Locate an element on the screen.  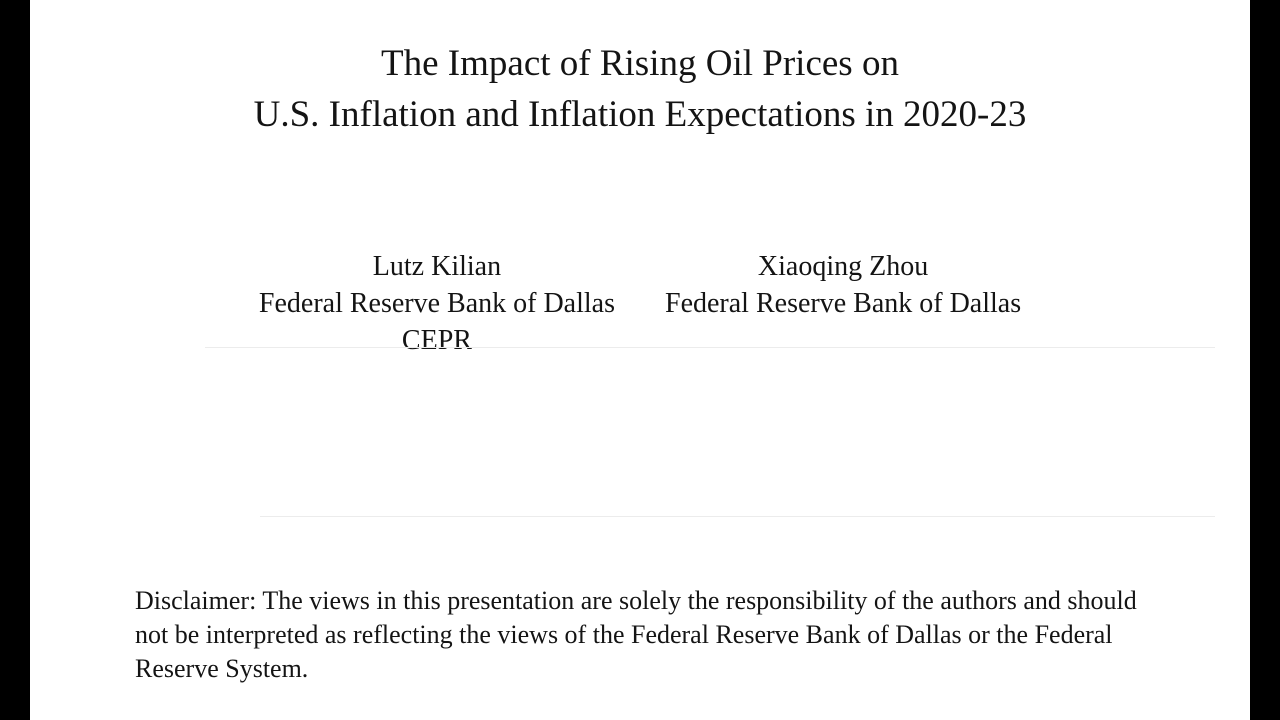
slide-title-line-1: The Impact of Rising Oil Prices on is located at coordinates (640, 63).